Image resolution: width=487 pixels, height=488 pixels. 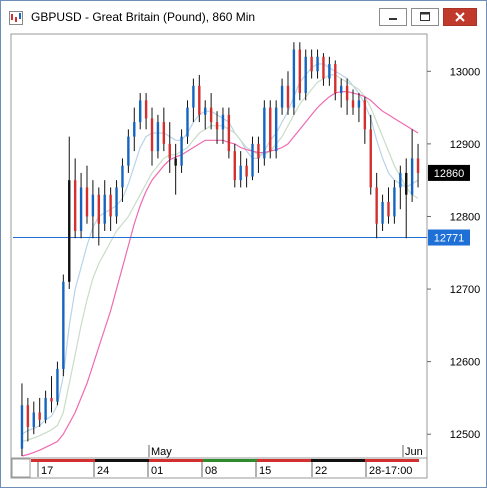 What do you see at coordinates (321, 471) in the screenshot?
I see `x-date-label: 22` at bounding box center [321, 471].